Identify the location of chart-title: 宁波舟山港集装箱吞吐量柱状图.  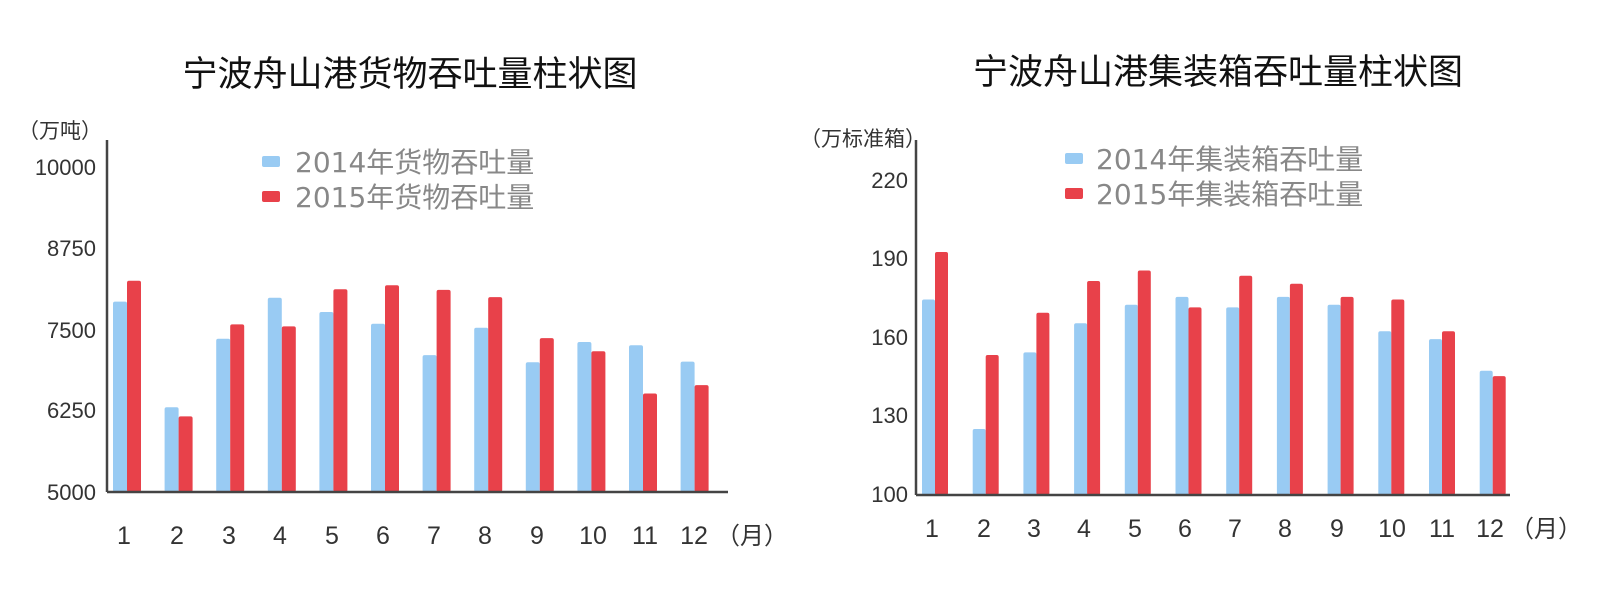
(1218, 73).